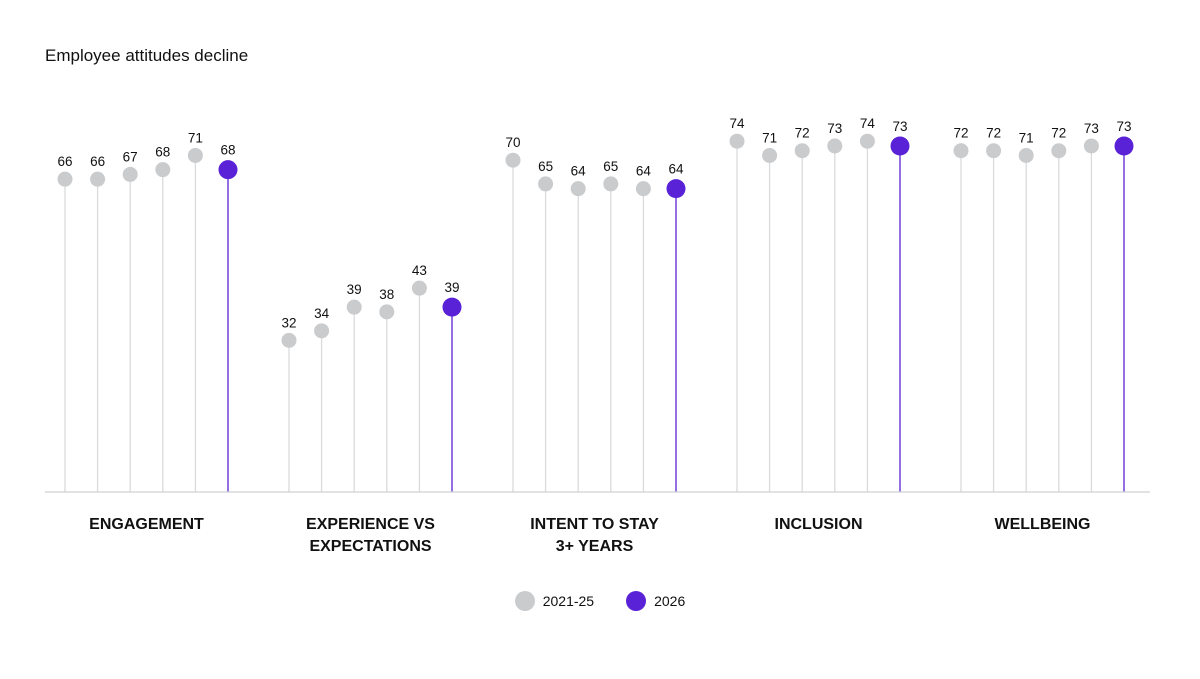 The width and height of the screenshot is (1200, 679). Describe the element at coordinates (130, 156) in the screenshot. I see `value-label: 67` at that location.